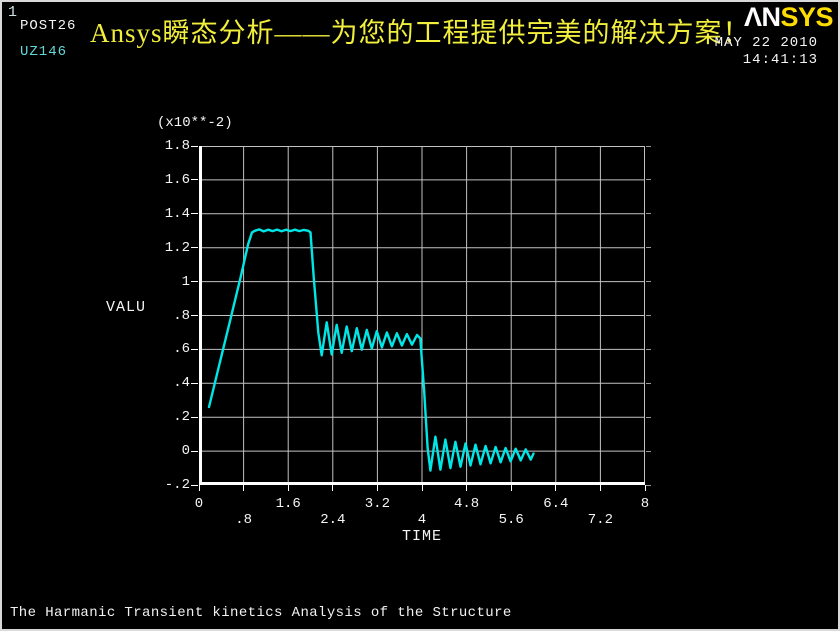 The image size is (840, 631). I want to click on y-tick-label: 1.8, so click(177, 146).